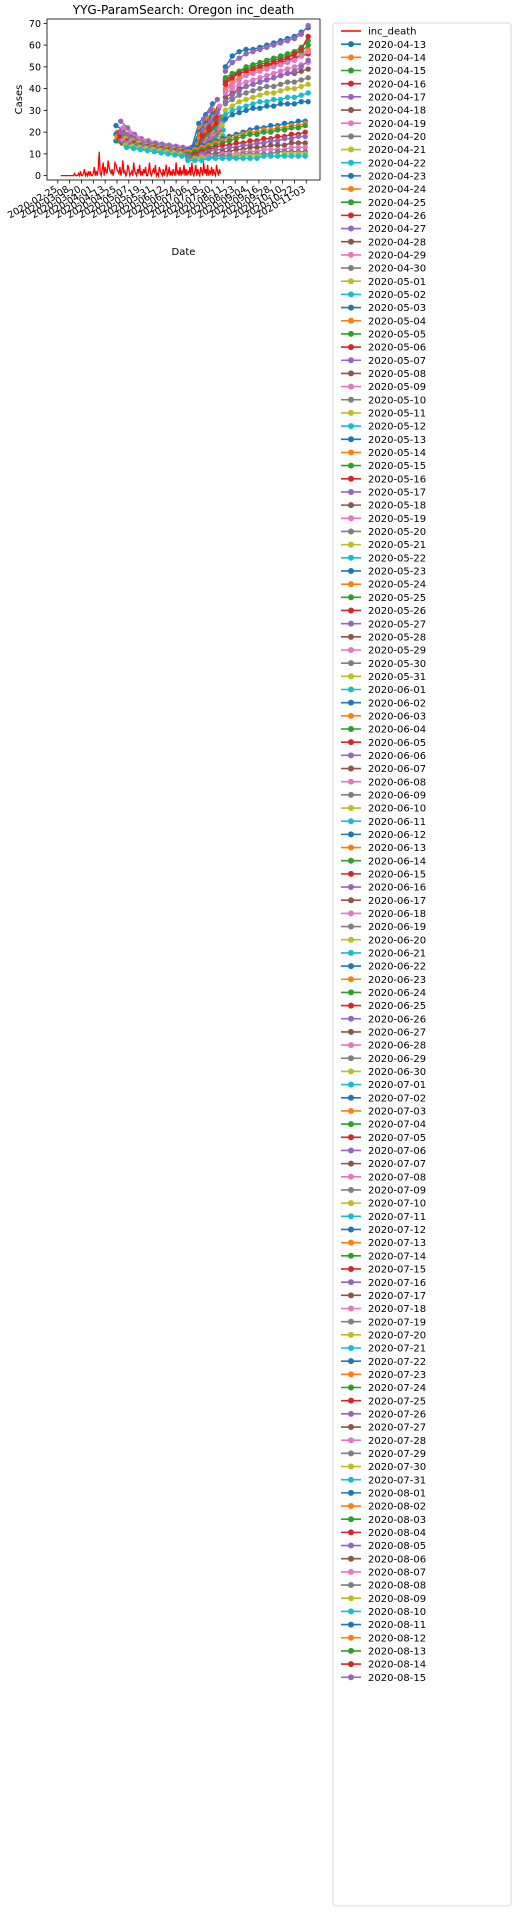  I want to click on legend-label: 2020-07-21, so click(397, 1349).